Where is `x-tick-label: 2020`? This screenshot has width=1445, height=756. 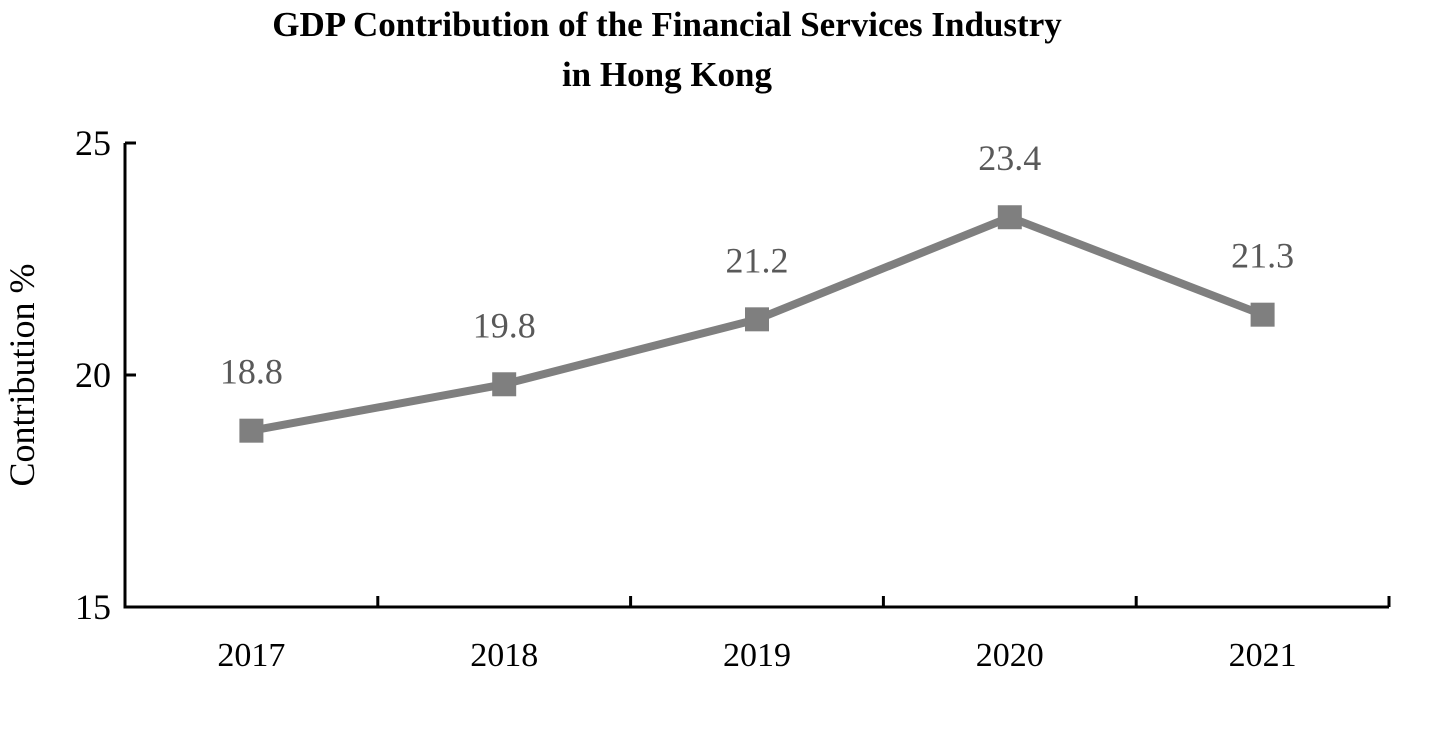
x-tick-label: 2020 is located at coordinates (1010, 655).